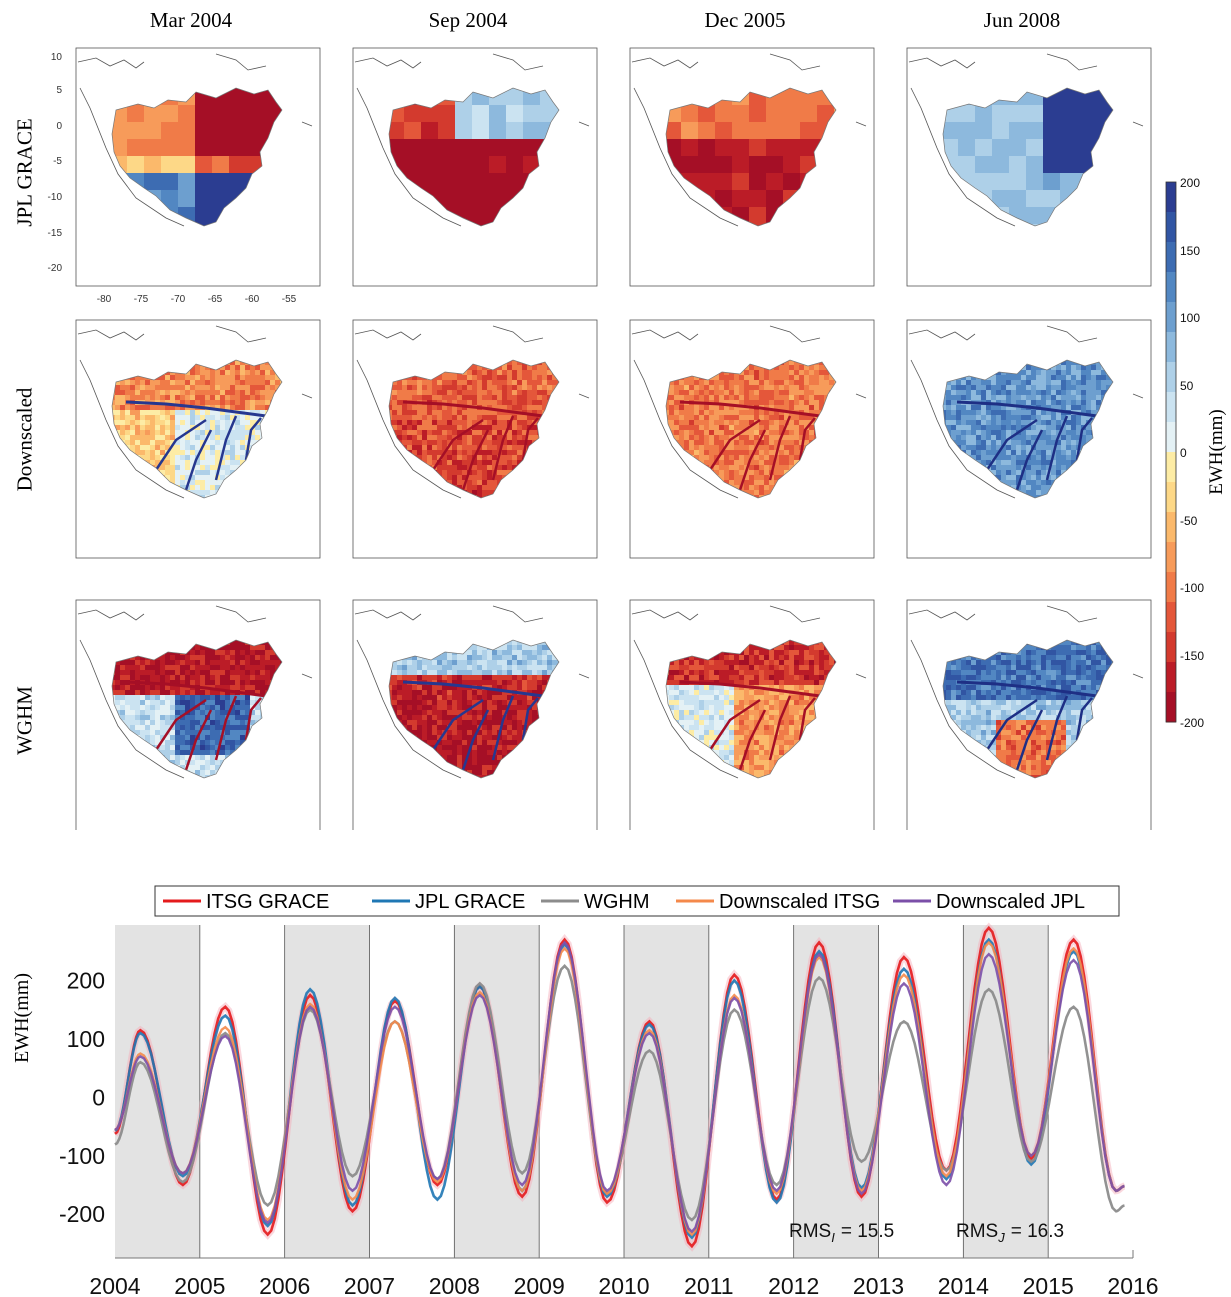  I want to click on lat-tick-0: 0, so click(59, 126).